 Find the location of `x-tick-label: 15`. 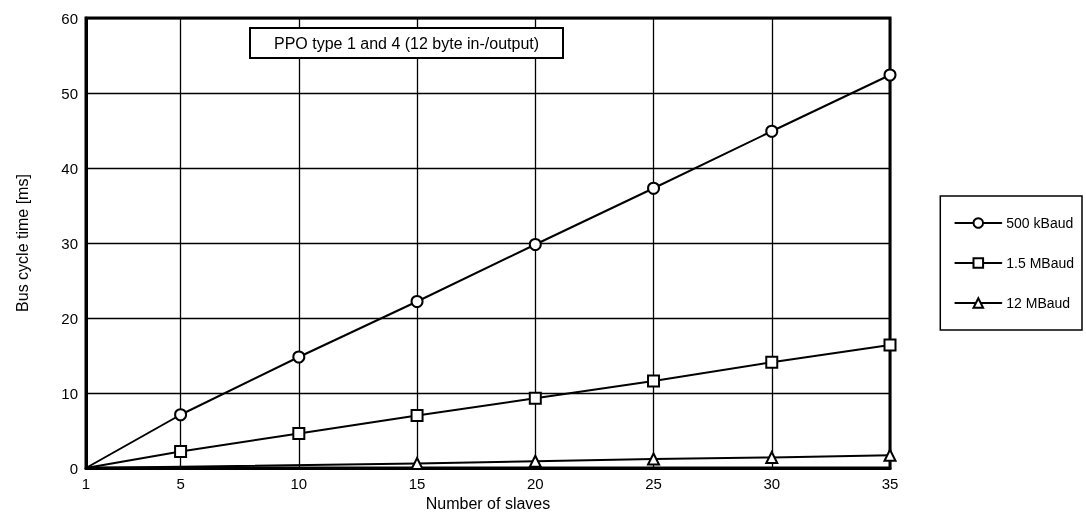

x-tick-label: 15 is located at coordinates (417, 483).